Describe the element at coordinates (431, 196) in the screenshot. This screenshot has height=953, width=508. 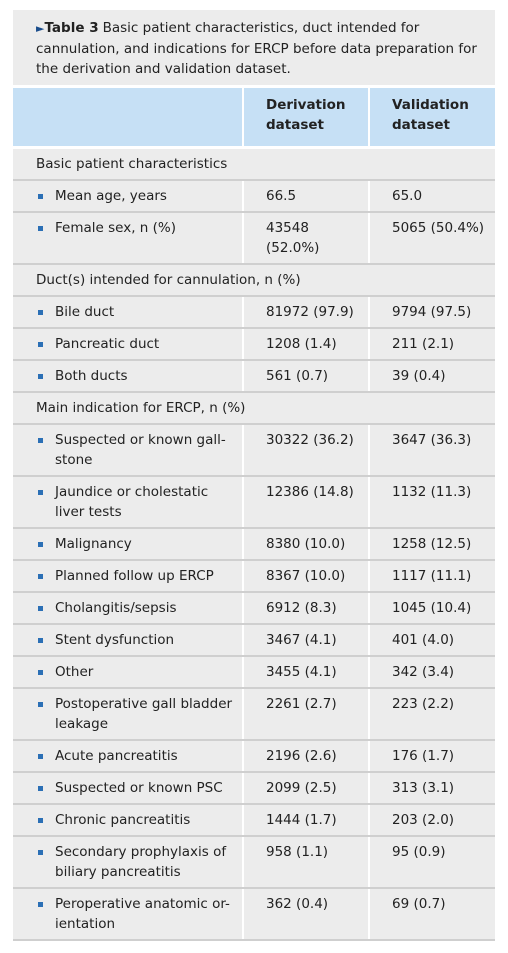
I see `validation-cell: 65.0` at that location.